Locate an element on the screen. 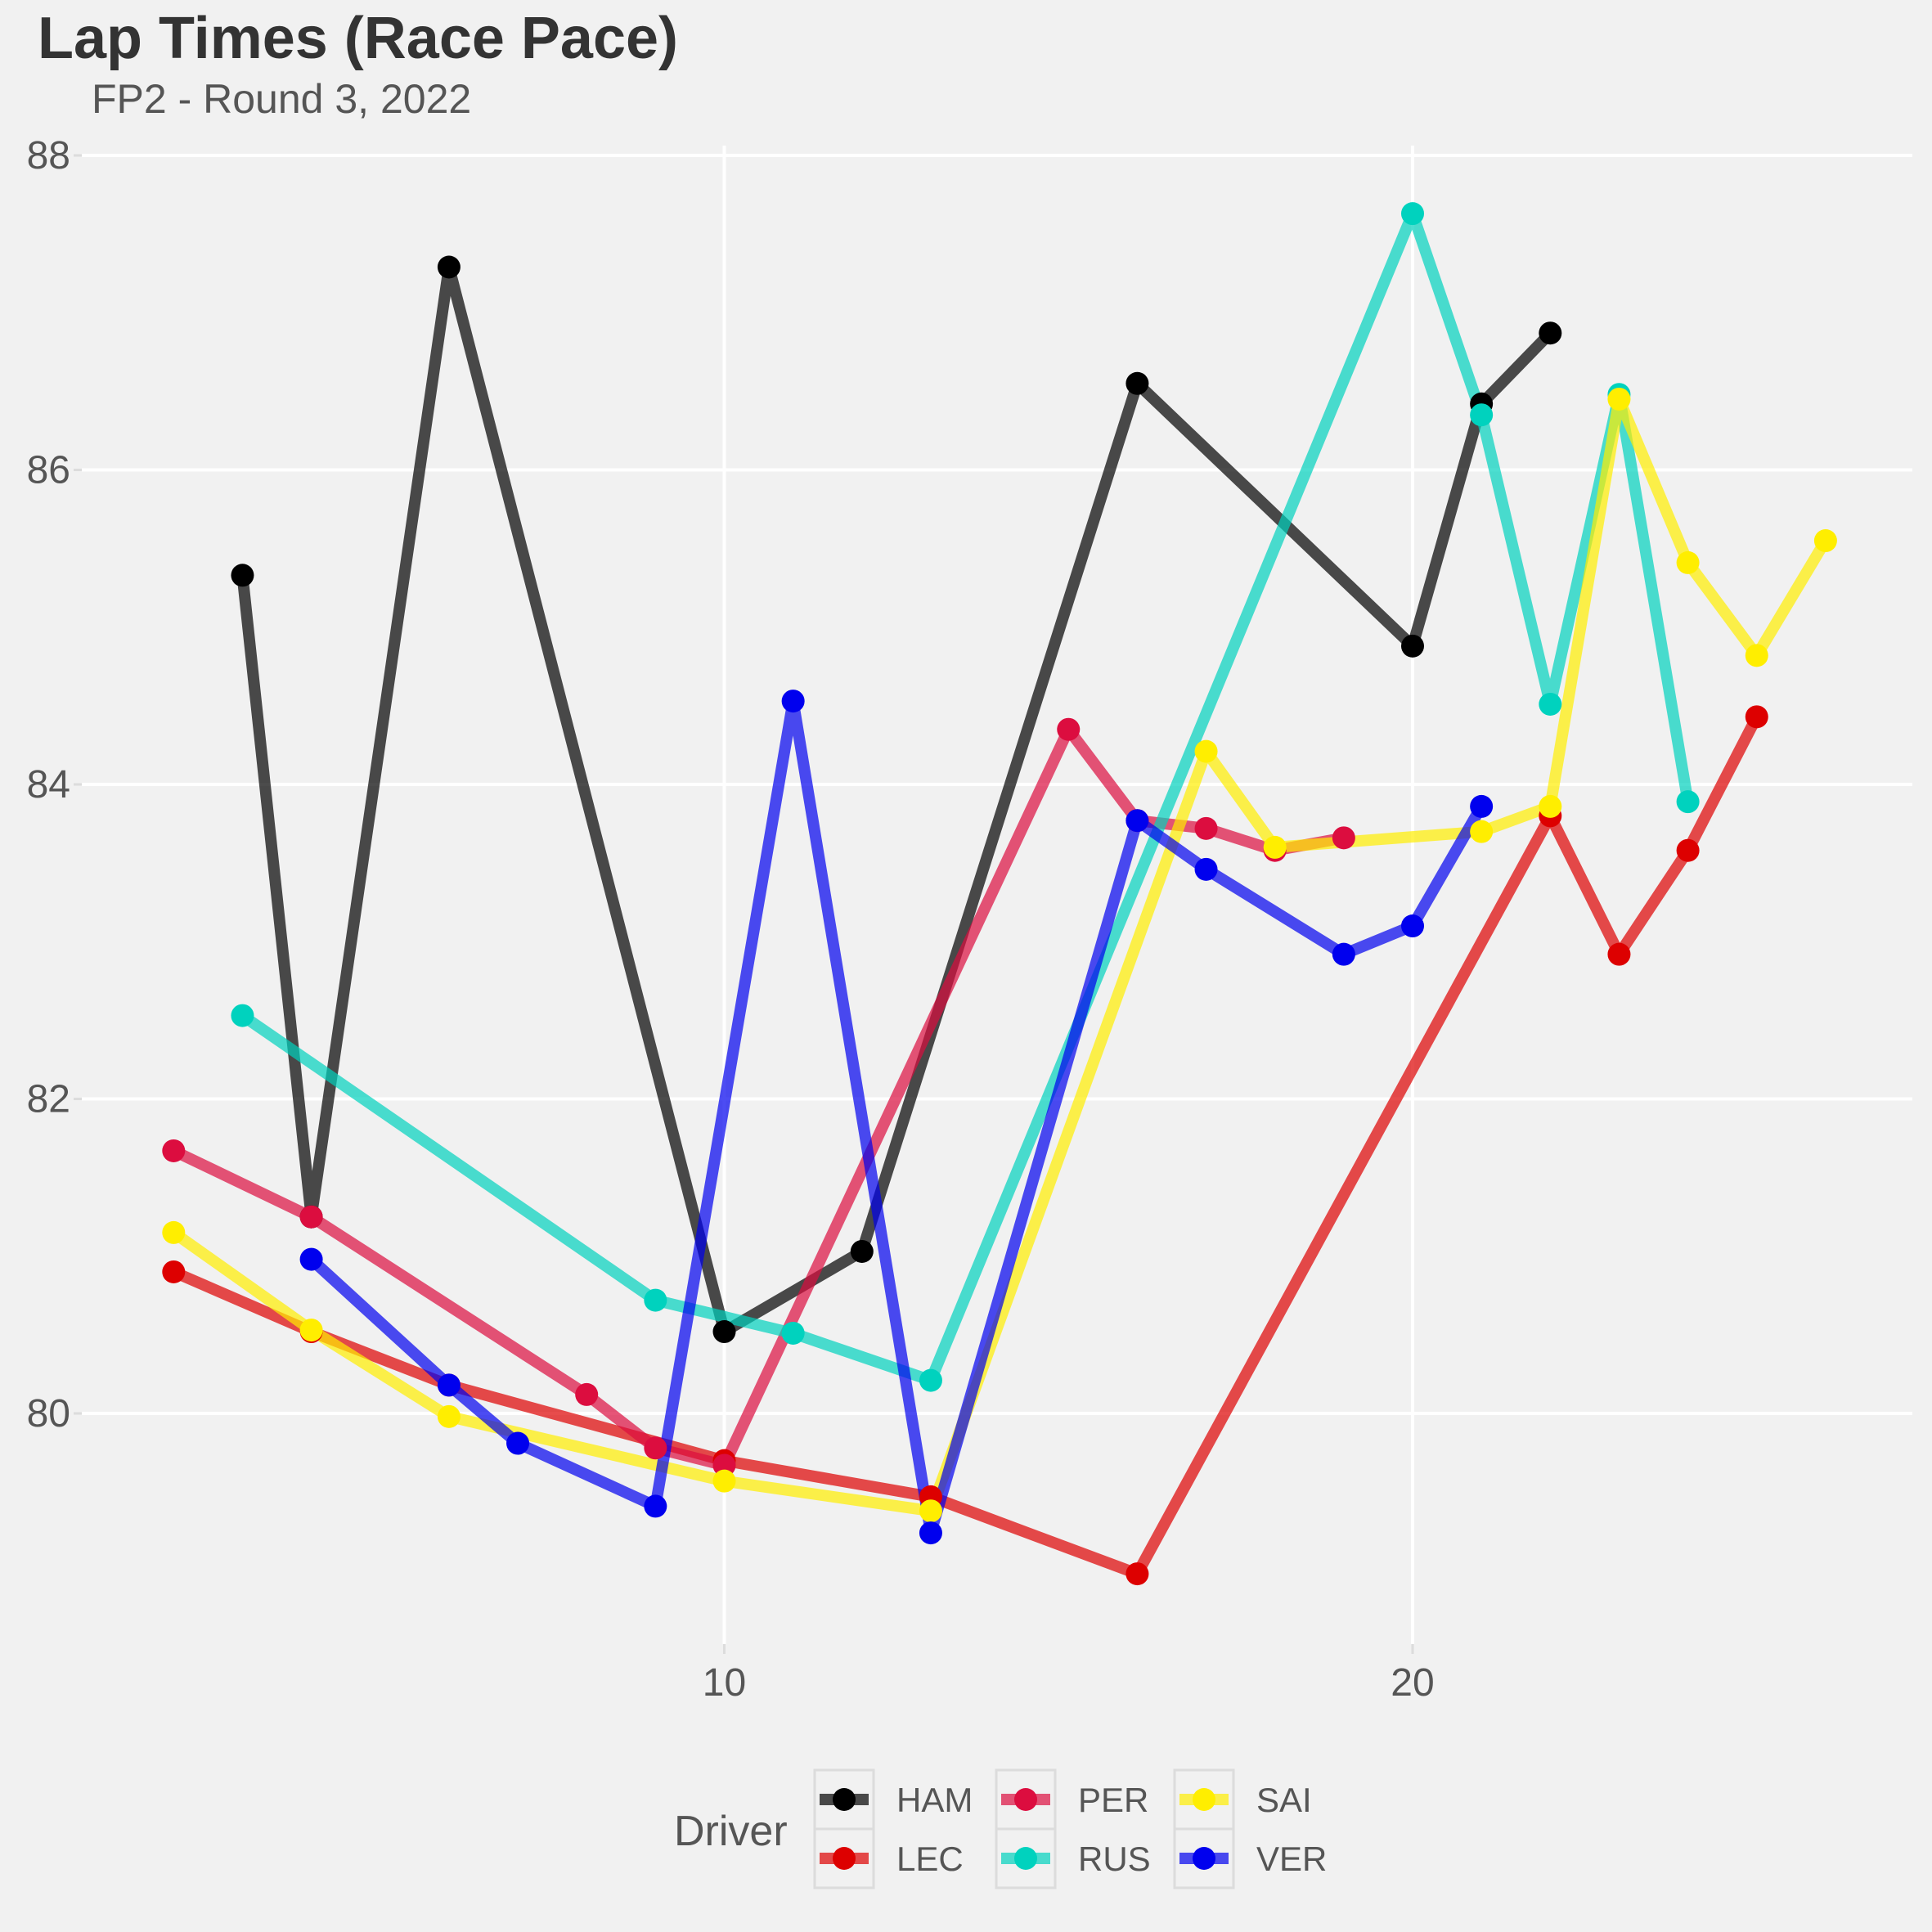 Image resolution: width=1932 pixels, height=1932 pixels. legend: Driver HAM LEC PER RUS SAI VER is located at coordinates (1001, 1829).